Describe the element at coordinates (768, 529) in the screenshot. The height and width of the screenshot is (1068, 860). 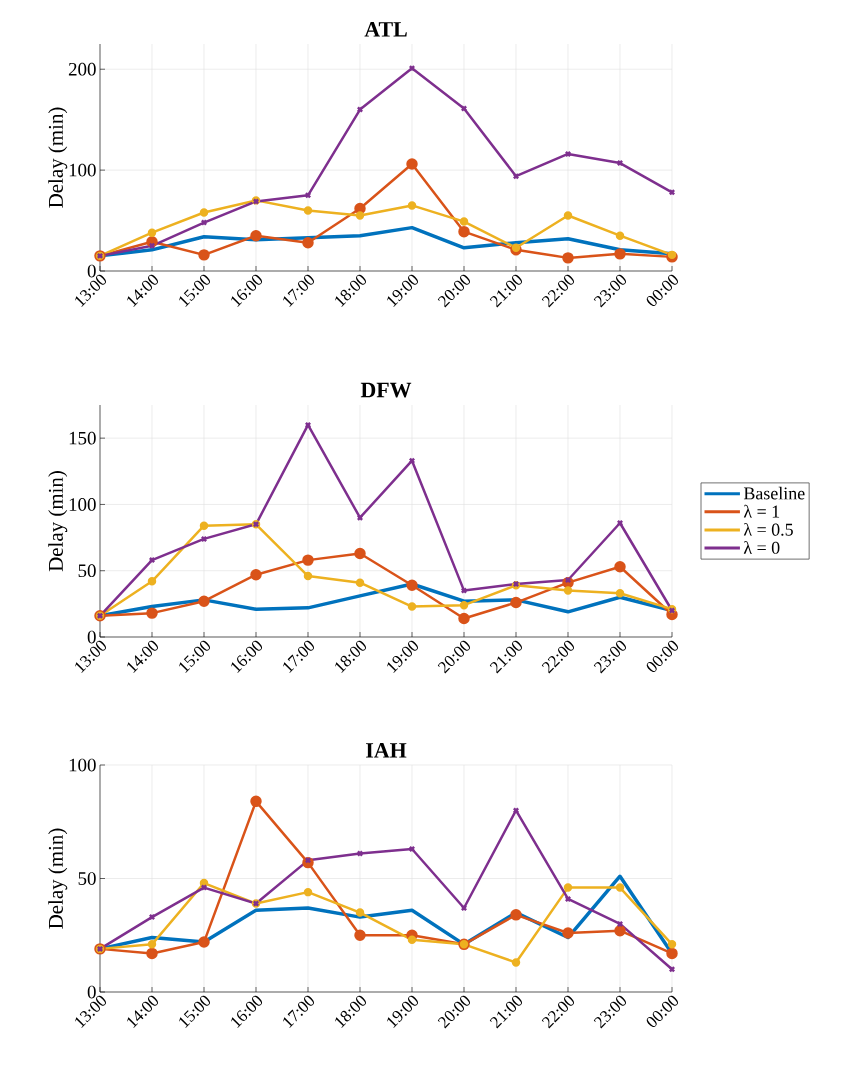
I see `legend-label: λ = 0.5` at that location.